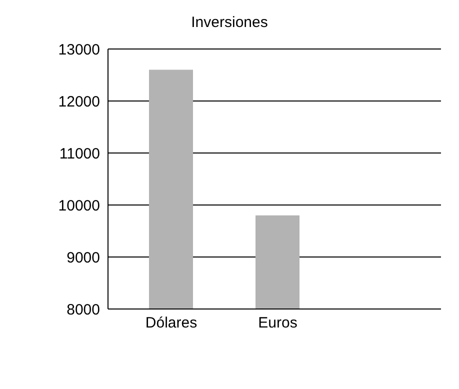 This screenshot has width=459, height=389. I want to click on x-tick-label: Dólares, so click(171, 323).